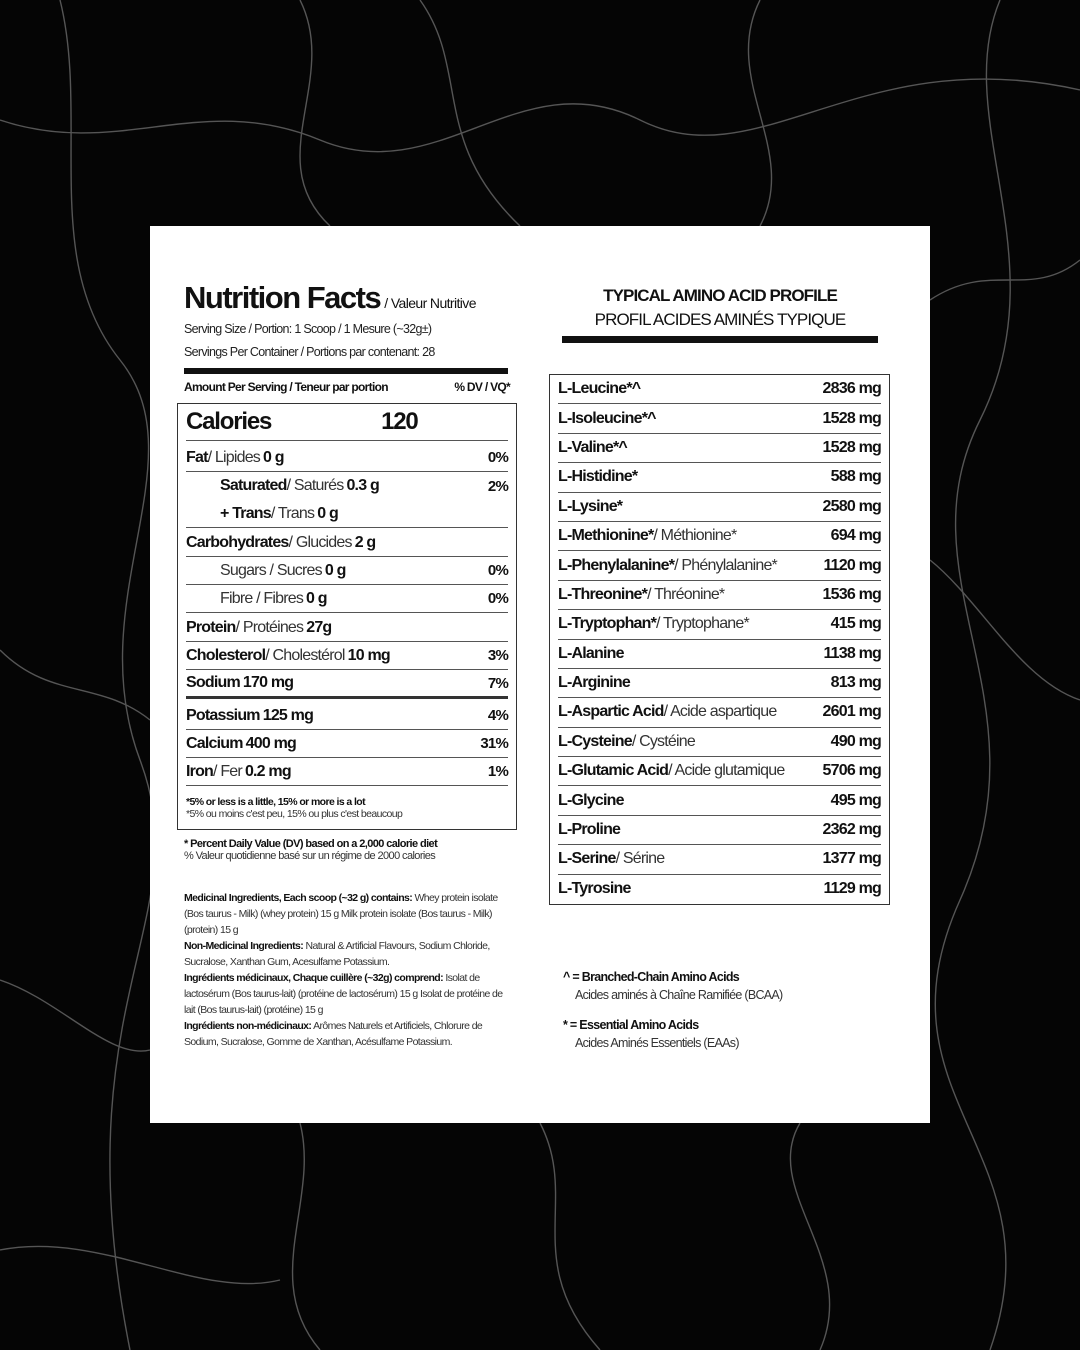  What do you see at coordinates (347, 744) in the screenshot?
I see `nutrient-row: Calcium 400 mg 31%` at bounding box center [347, 744].